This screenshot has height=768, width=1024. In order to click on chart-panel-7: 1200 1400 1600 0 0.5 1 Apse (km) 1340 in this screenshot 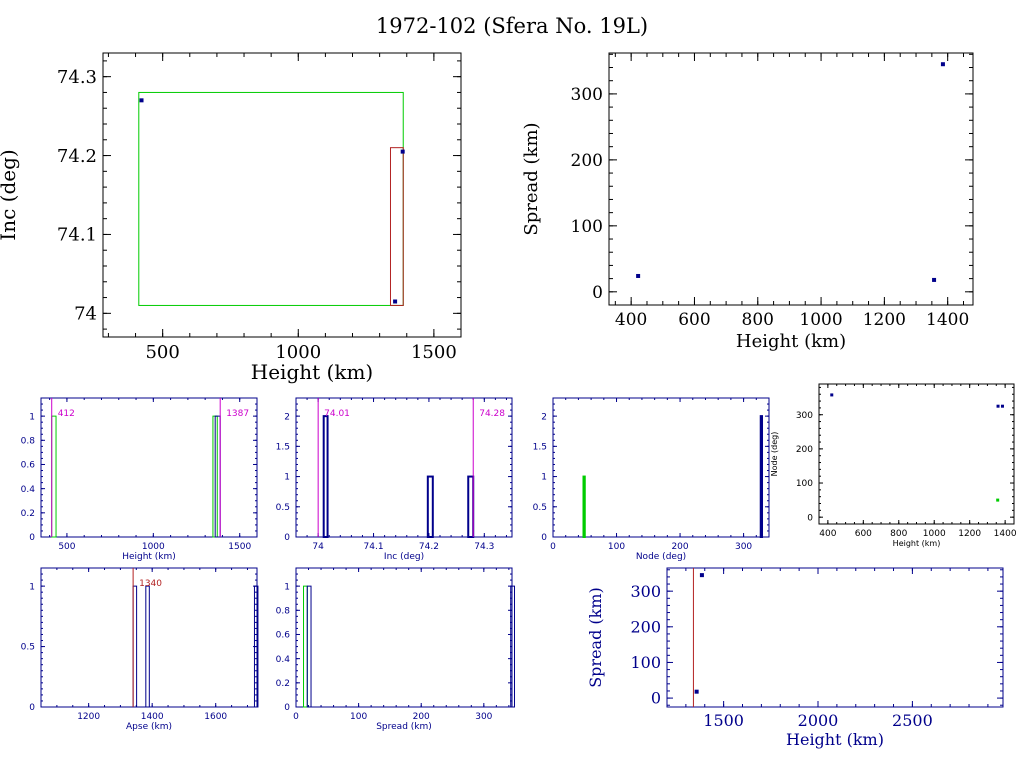, I will do `click(140, 649)`.